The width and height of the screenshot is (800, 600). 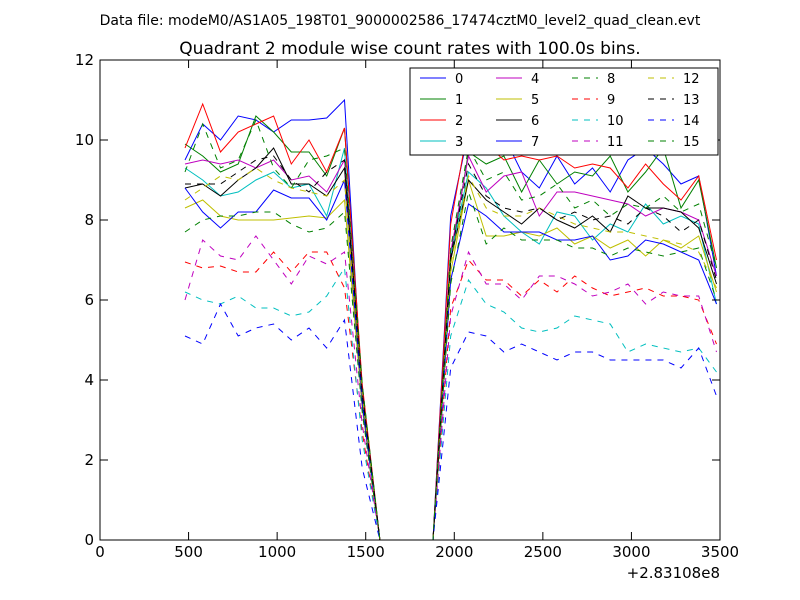 What do you see at coordinates (84, 140) in the screenshot?
I see `y-tick-label-10: 10` at bounding box center [84, 140].